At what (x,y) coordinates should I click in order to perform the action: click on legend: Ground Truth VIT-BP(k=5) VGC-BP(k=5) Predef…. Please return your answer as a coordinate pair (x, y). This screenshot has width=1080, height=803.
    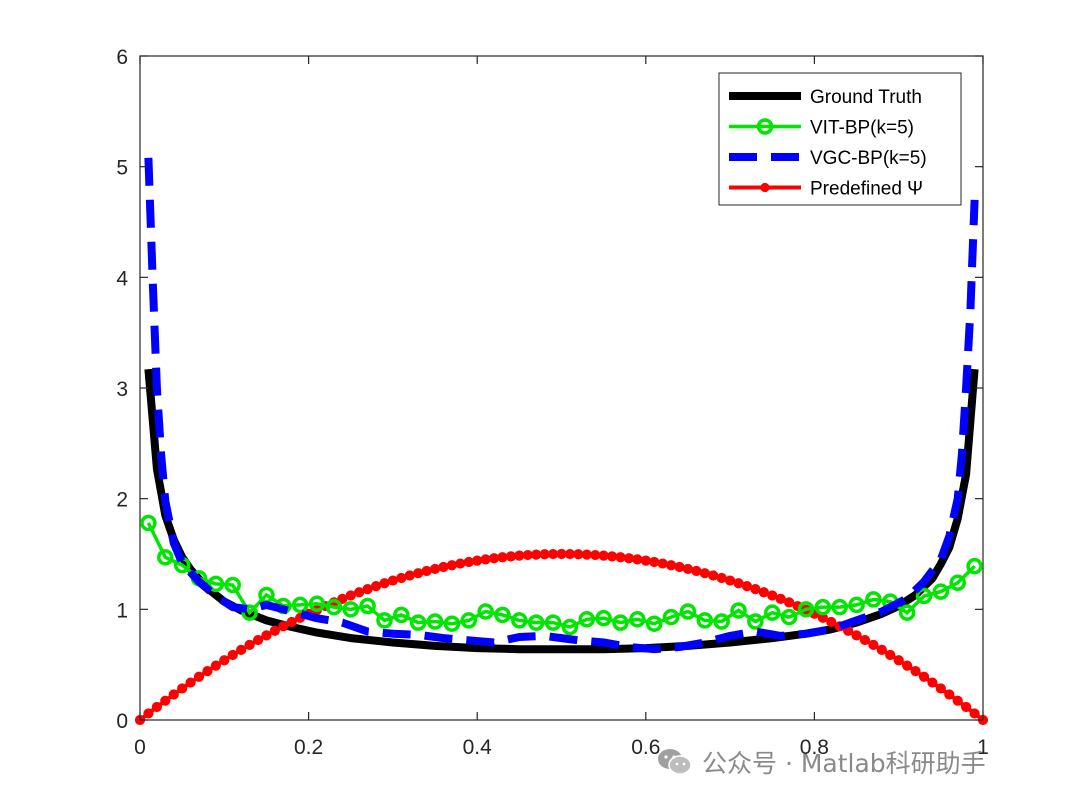
    Looking at the image, I should click on (840, 139).